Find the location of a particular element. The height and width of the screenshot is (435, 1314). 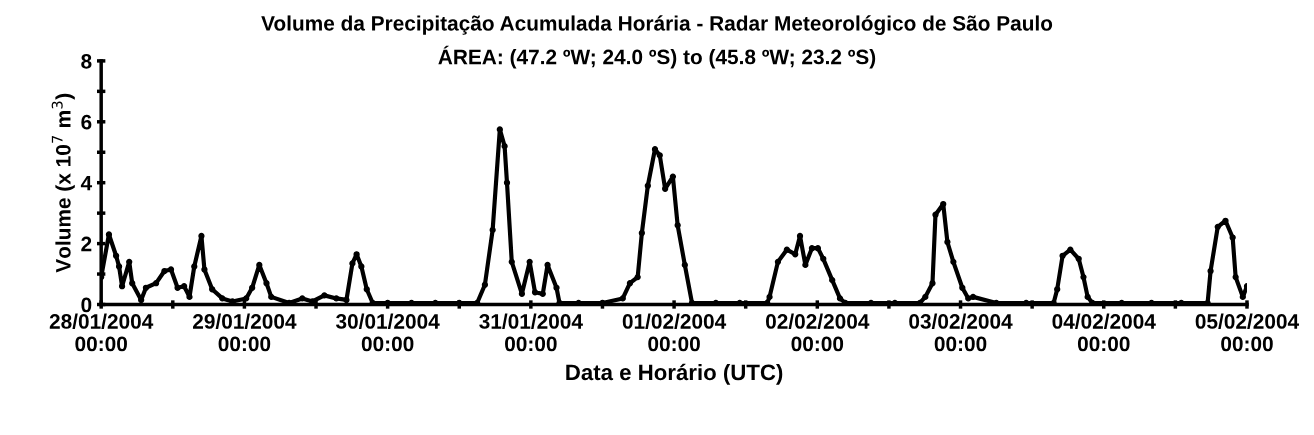

x-tick-label: 30/01/2004 00:00 is located at coordinates (387, 332).